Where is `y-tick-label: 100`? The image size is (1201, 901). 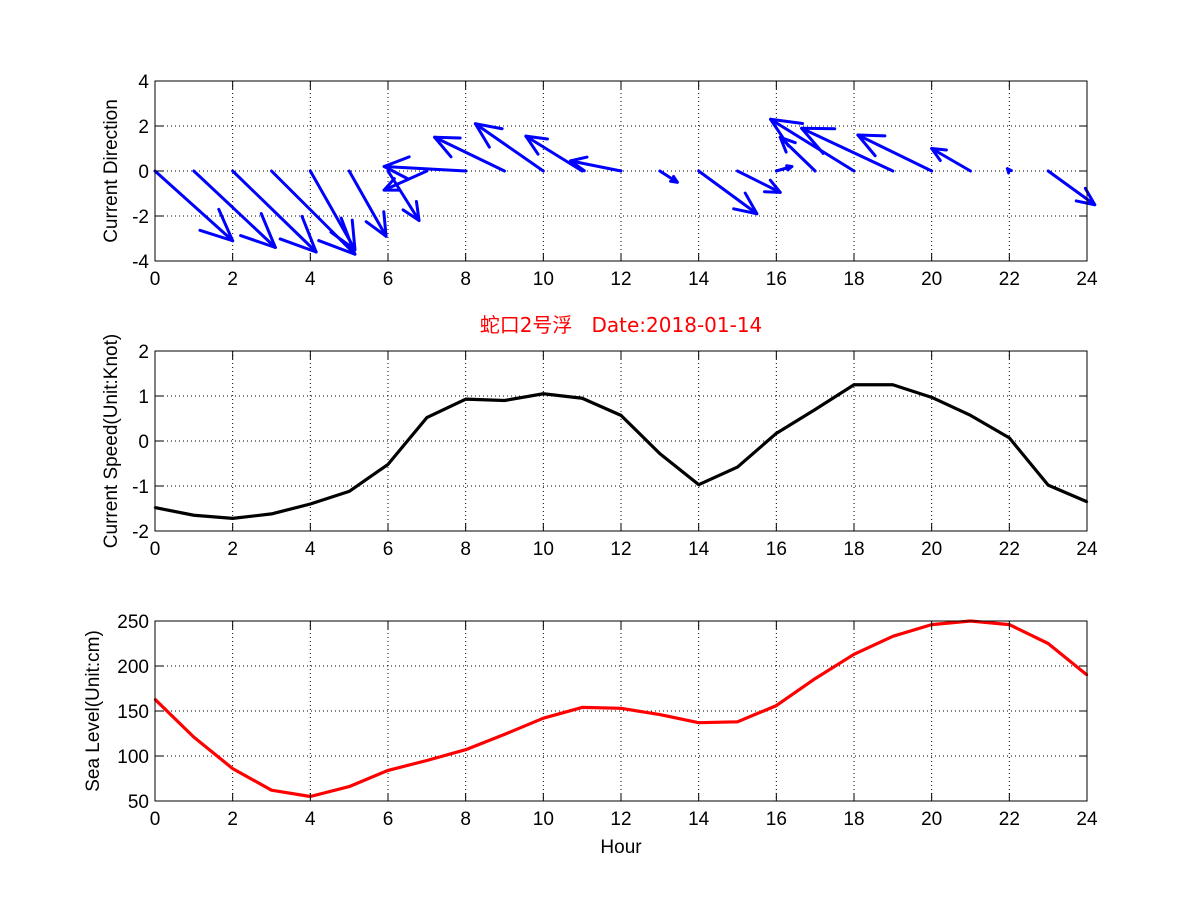 y-tick-label: 100 is located at coordinates (133, 757).